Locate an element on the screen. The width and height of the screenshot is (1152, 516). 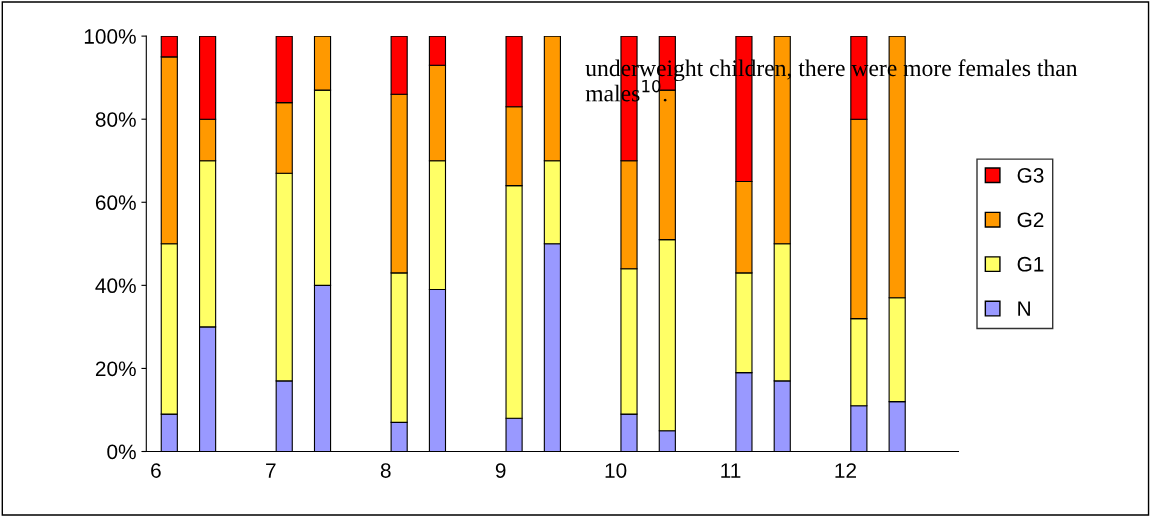
x-tick-label: 9 is located at coordinates (500, 470).